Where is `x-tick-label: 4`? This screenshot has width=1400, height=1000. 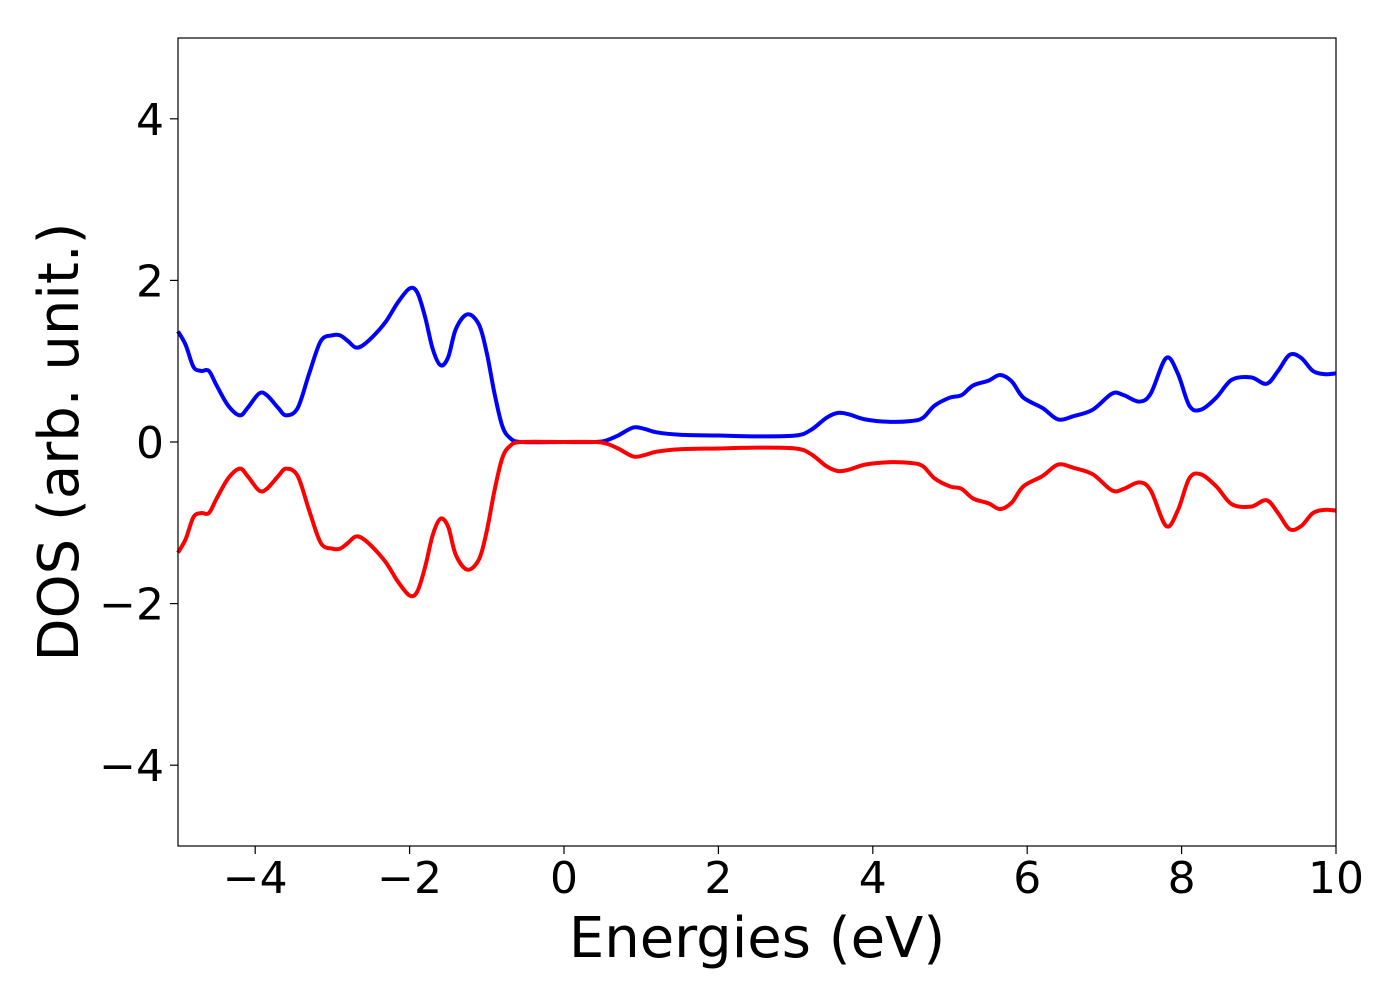
x-tick-label: 4 is located at coordinates (873, 878).